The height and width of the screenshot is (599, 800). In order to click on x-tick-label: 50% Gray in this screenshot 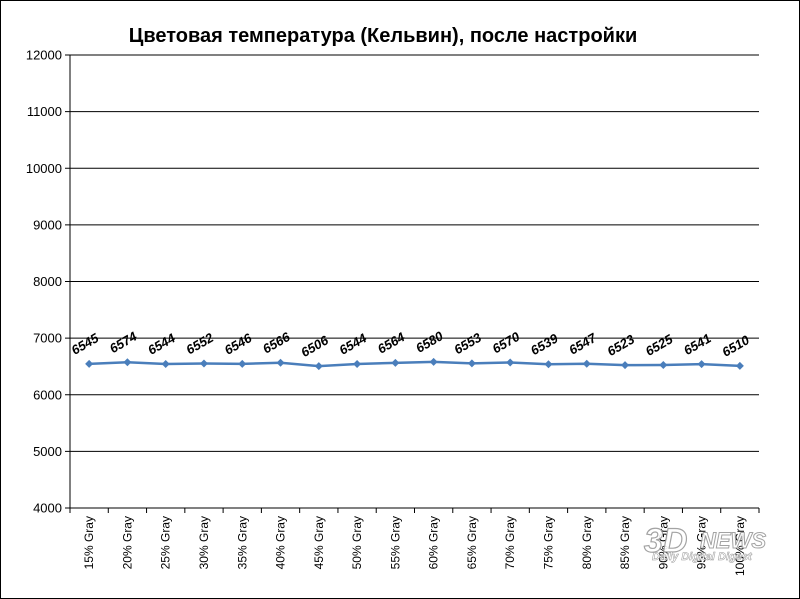, I will do `click(357, 542)`.